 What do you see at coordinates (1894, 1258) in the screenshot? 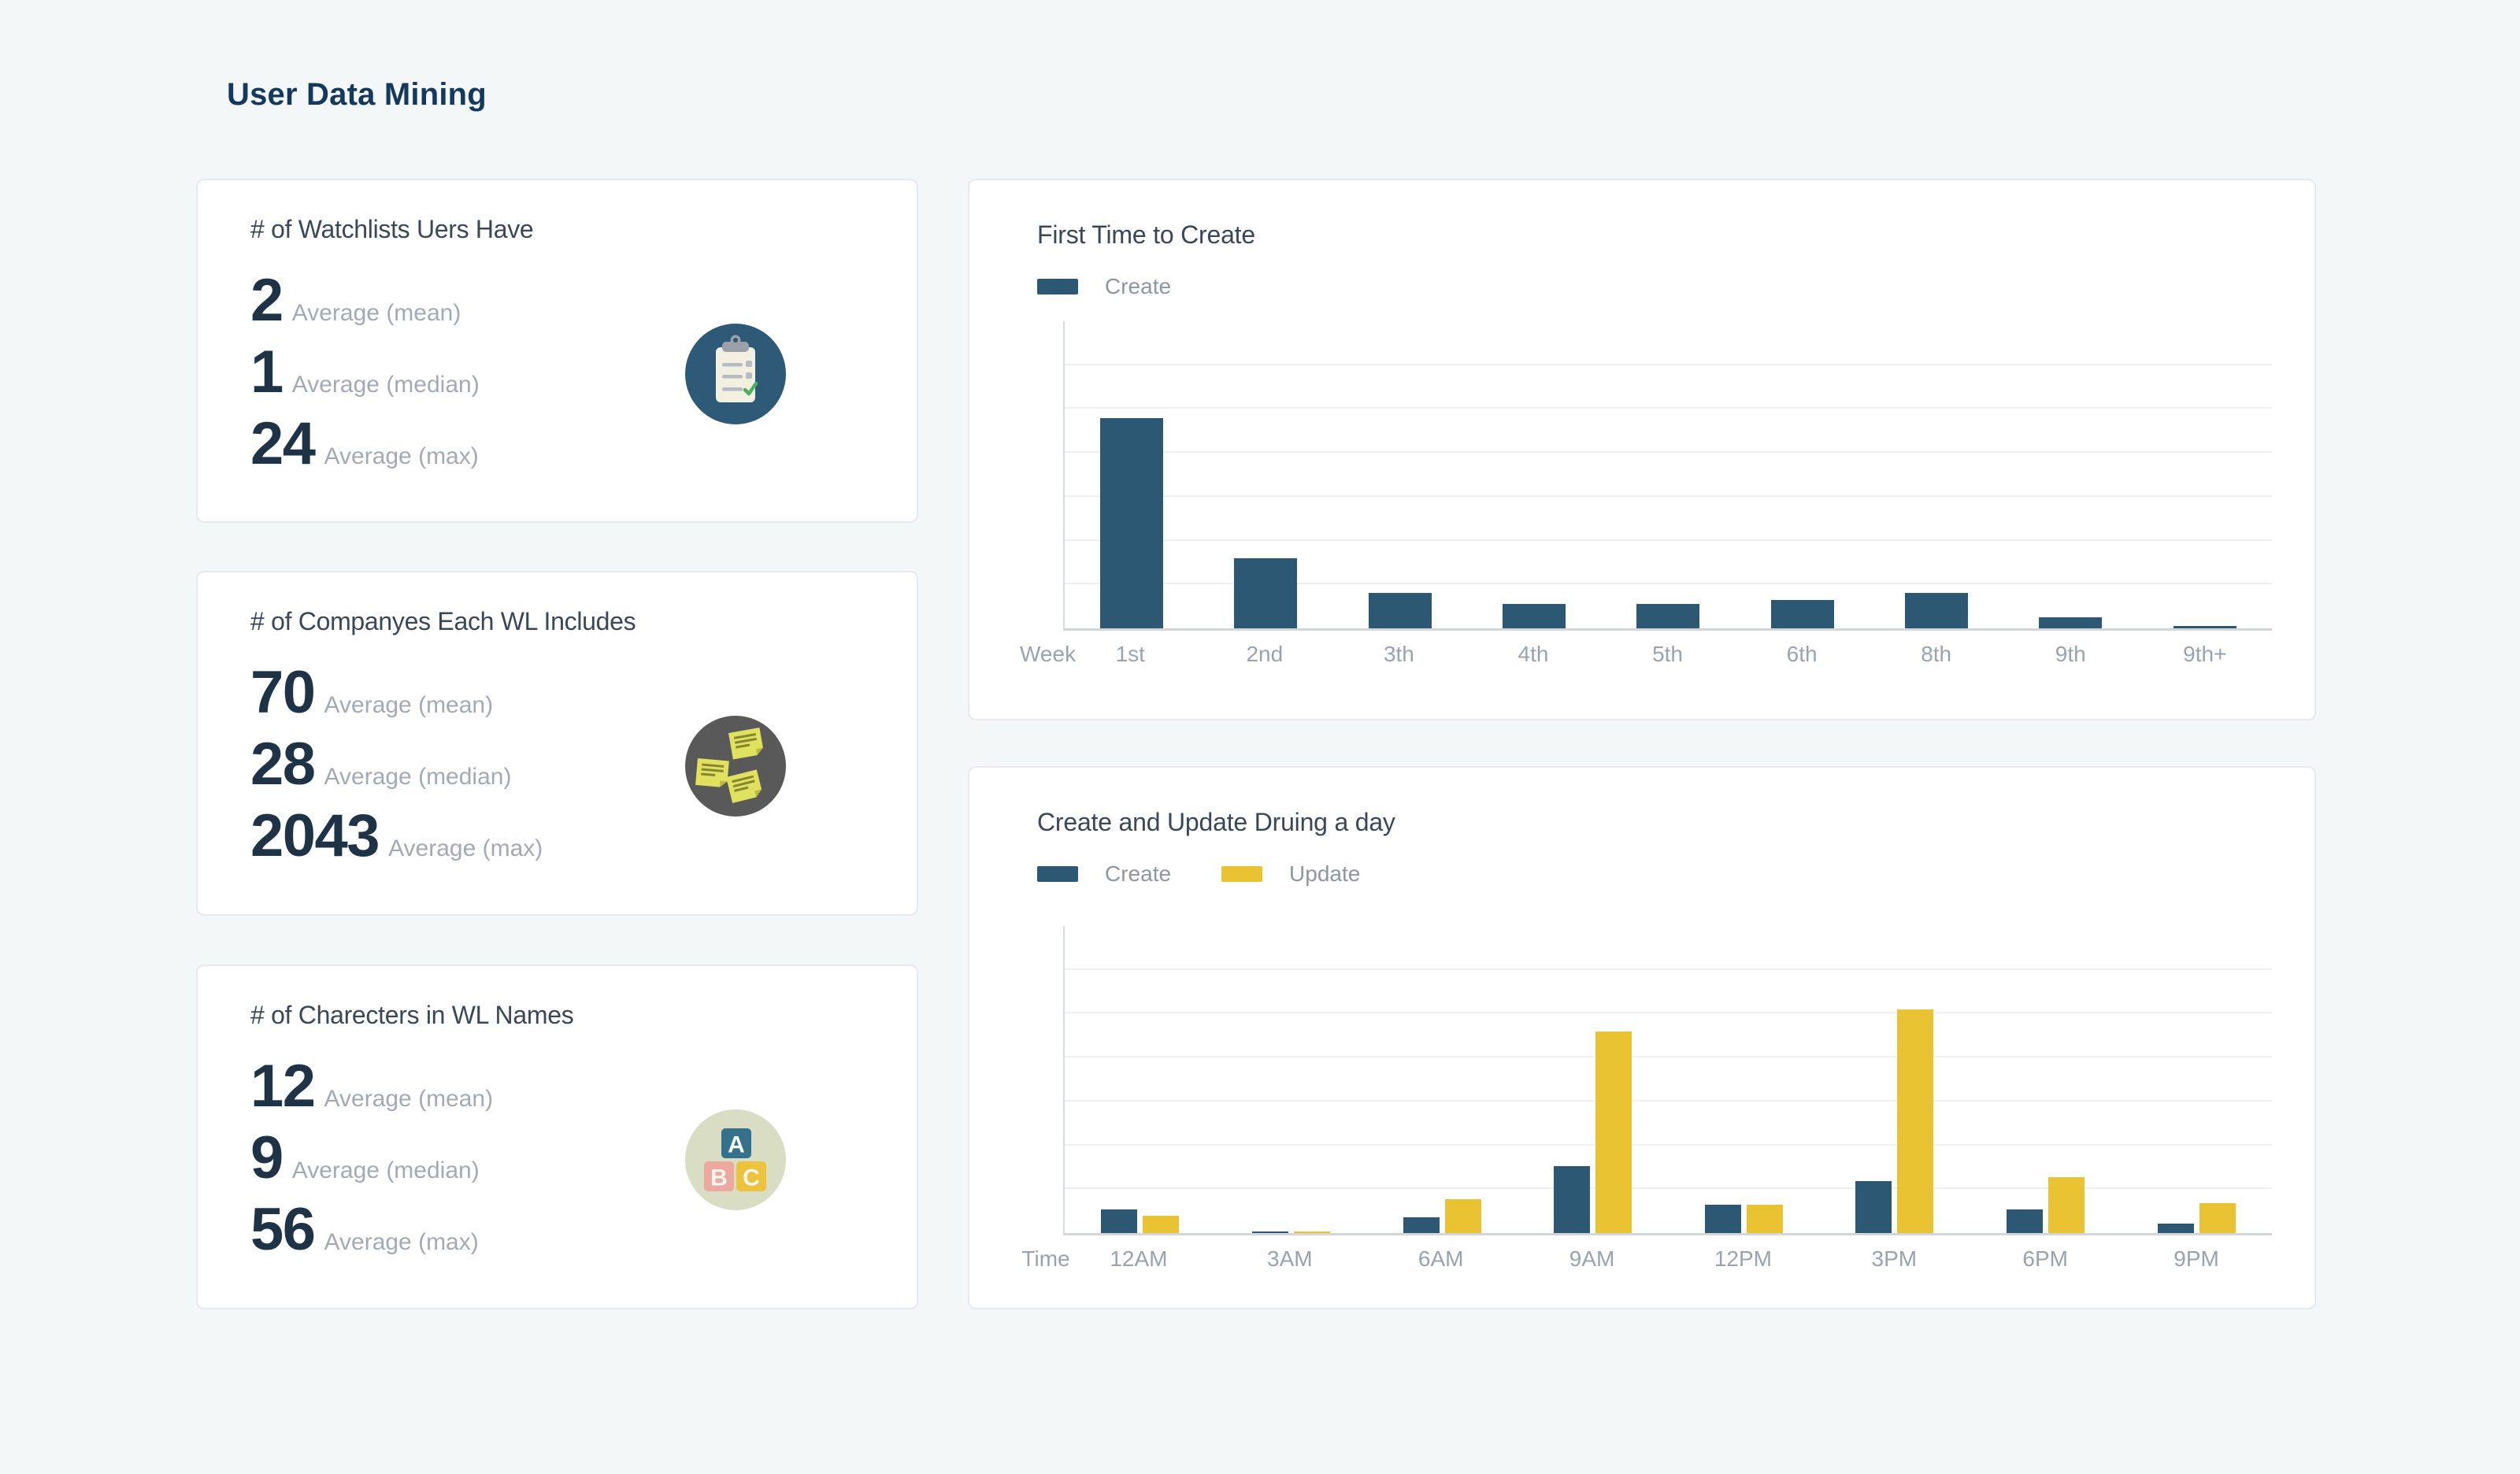
I see `x-axis-label: 3PM` at bounding box center [1894, 1258].